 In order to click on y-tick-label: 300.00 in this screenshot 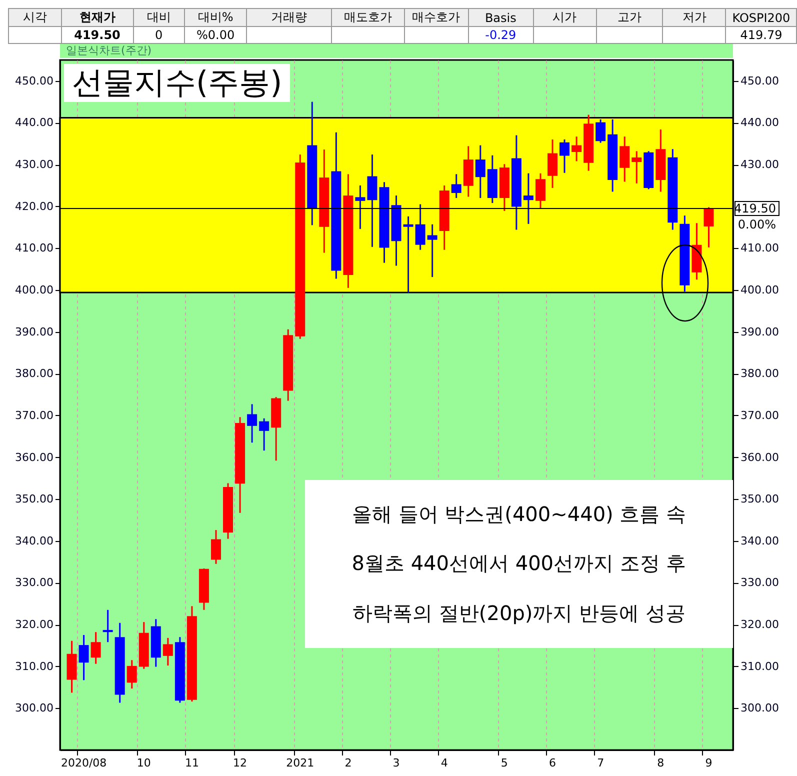, I will do `click(34, 708)`.